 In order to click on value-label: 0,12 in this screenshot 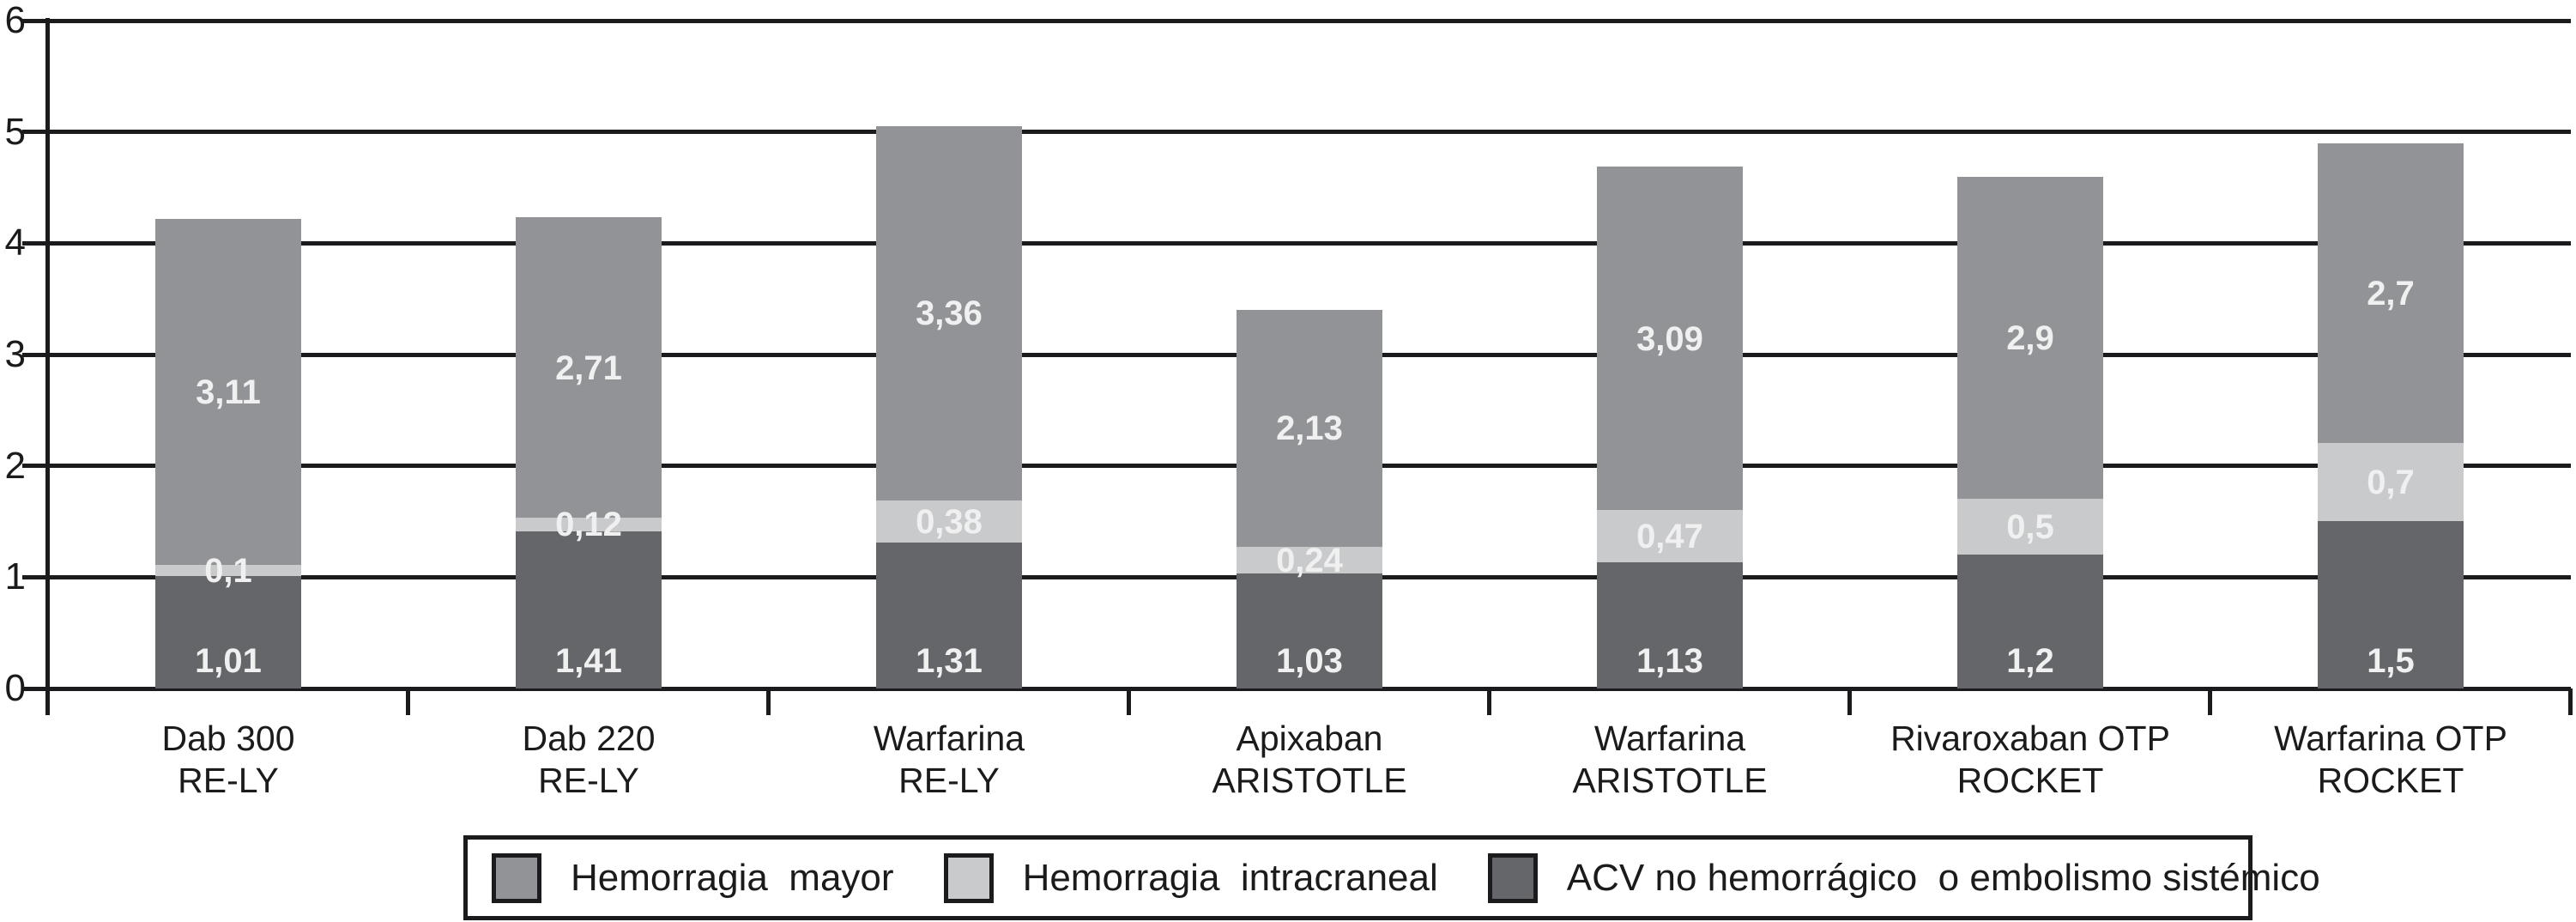, I will do `click(588, 524)`.